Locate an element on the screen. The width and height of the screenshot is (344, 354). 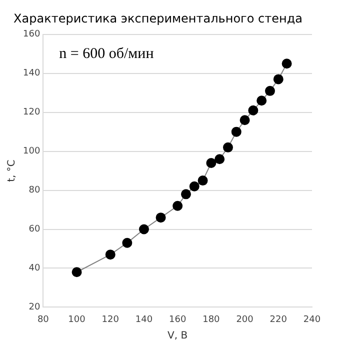
x-tick-label: 200 is located at coordinates (245, 319).